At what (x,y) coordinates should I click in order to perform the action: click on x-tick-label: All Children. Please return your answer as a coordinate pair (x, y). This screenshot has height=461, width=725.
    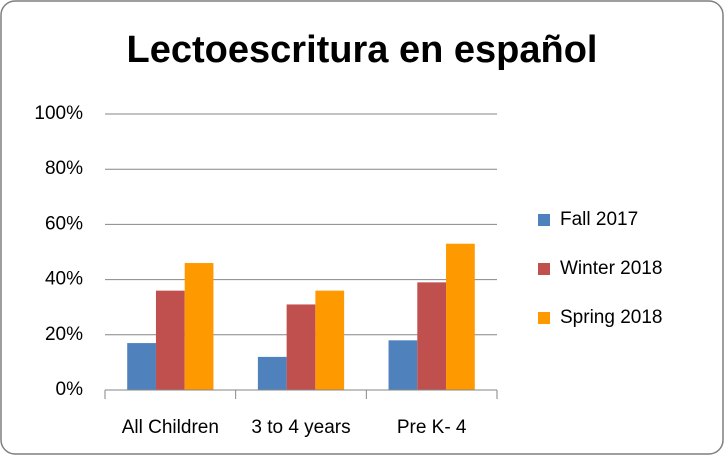
    Looking at the image, I should click on (170, 427).